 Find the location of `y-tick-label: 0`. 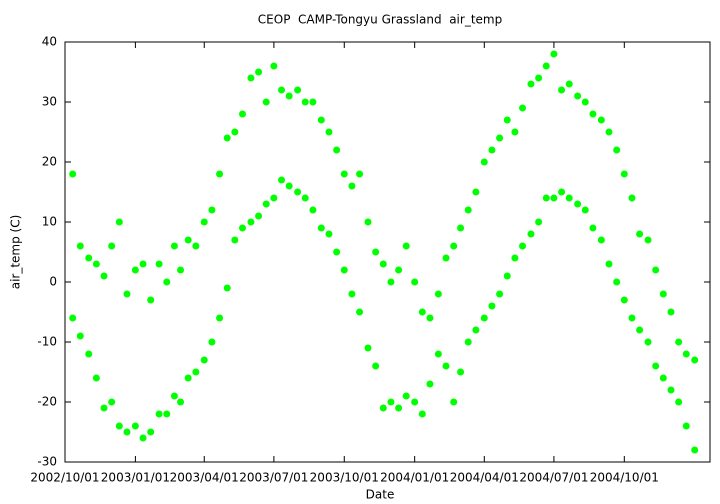

y-tick-label: 0 is located at coordinates (53, 282).